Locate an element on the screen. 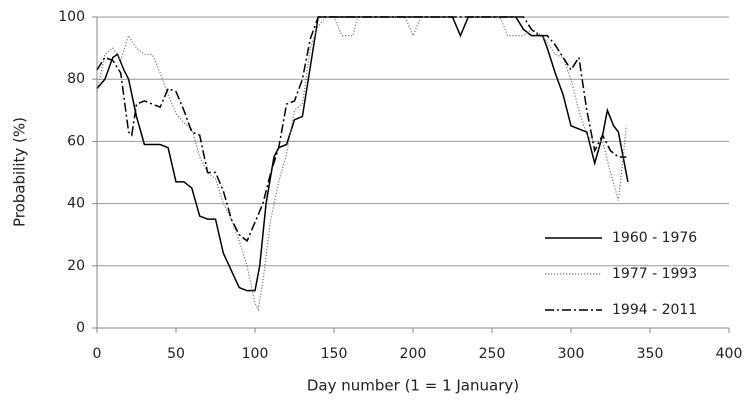 The height and width of the screenshot is (404, 745). x-tick-label: 50 is located at coordinates (176, 354).